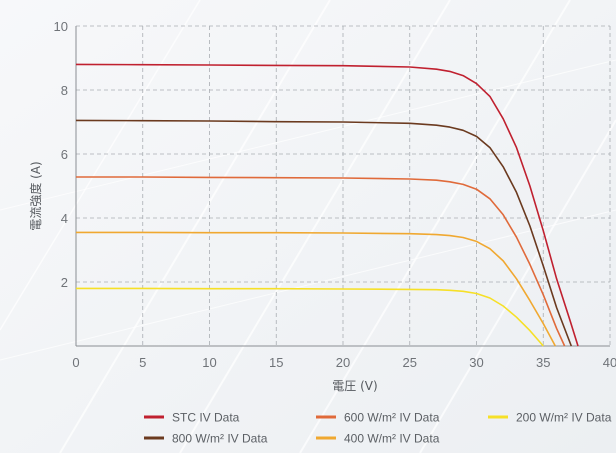  Describe the element at coordinates (392, 439) in the screenshot. I see `legend-label: 400 W/m² IV Data` at that location.